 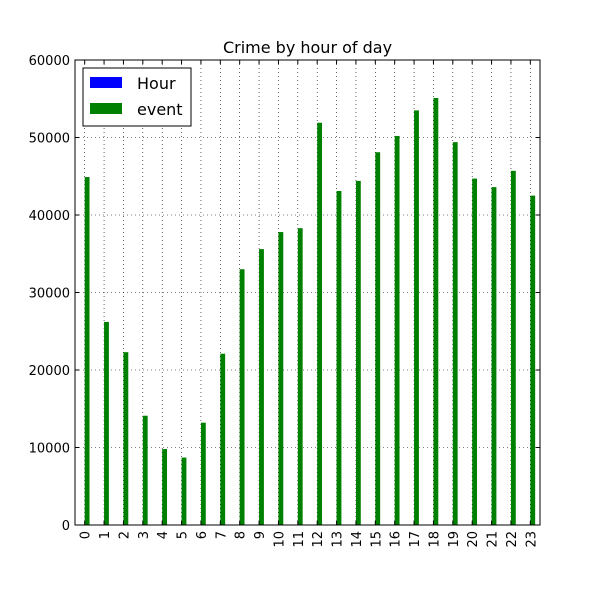 What do you see at coordinates (493, 539) in the screenshot?
I see `x-tick-label: 21` at bounding box center [493, 539].